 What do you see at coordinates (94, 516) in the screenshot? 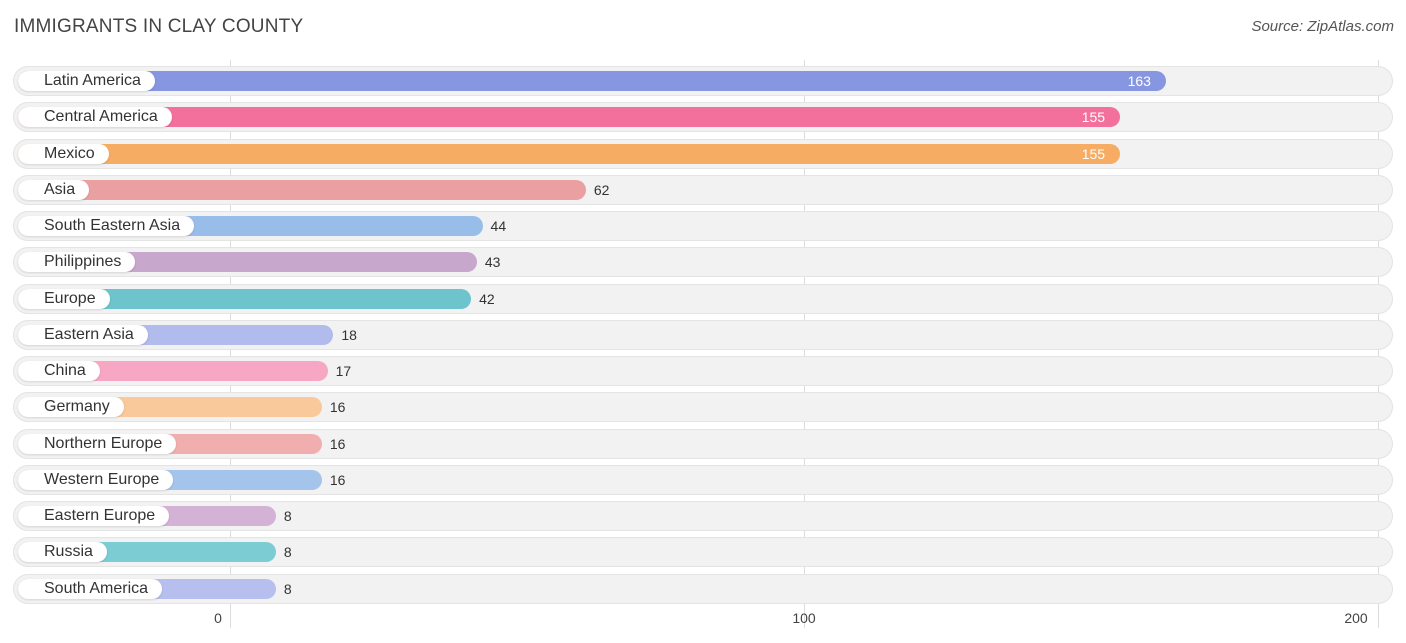
I see `category-label: Eastern Europe` at bounding box center [94, 516].